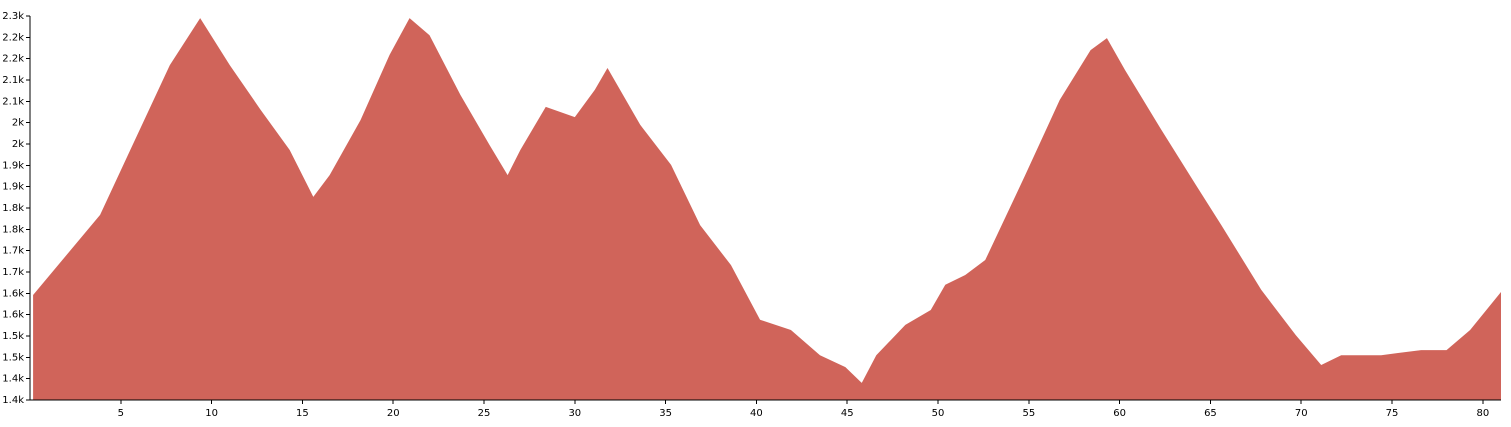  Describe the element at coordinates (13, 16) in the screenshot. I see `y-tick-label: 2.3k` at that location.